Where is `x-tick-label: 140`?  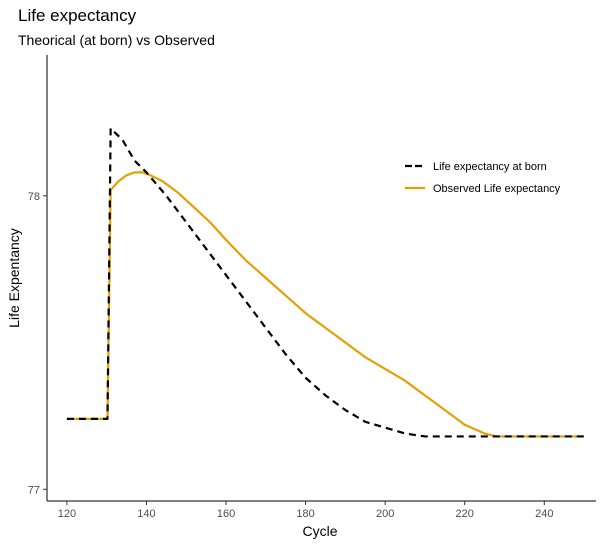
x-tick-label: 140 is located at coordinates (146, 514).